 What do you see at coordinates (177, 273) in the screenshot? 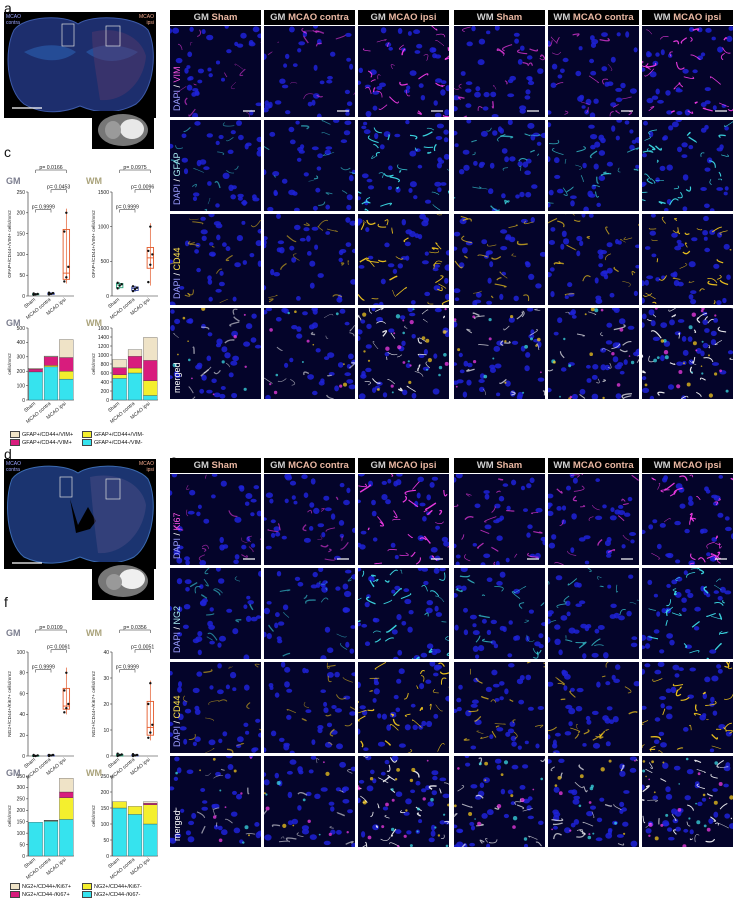
I see `row-label-2: DAPI / CD44` at bounding box center [177, 273].